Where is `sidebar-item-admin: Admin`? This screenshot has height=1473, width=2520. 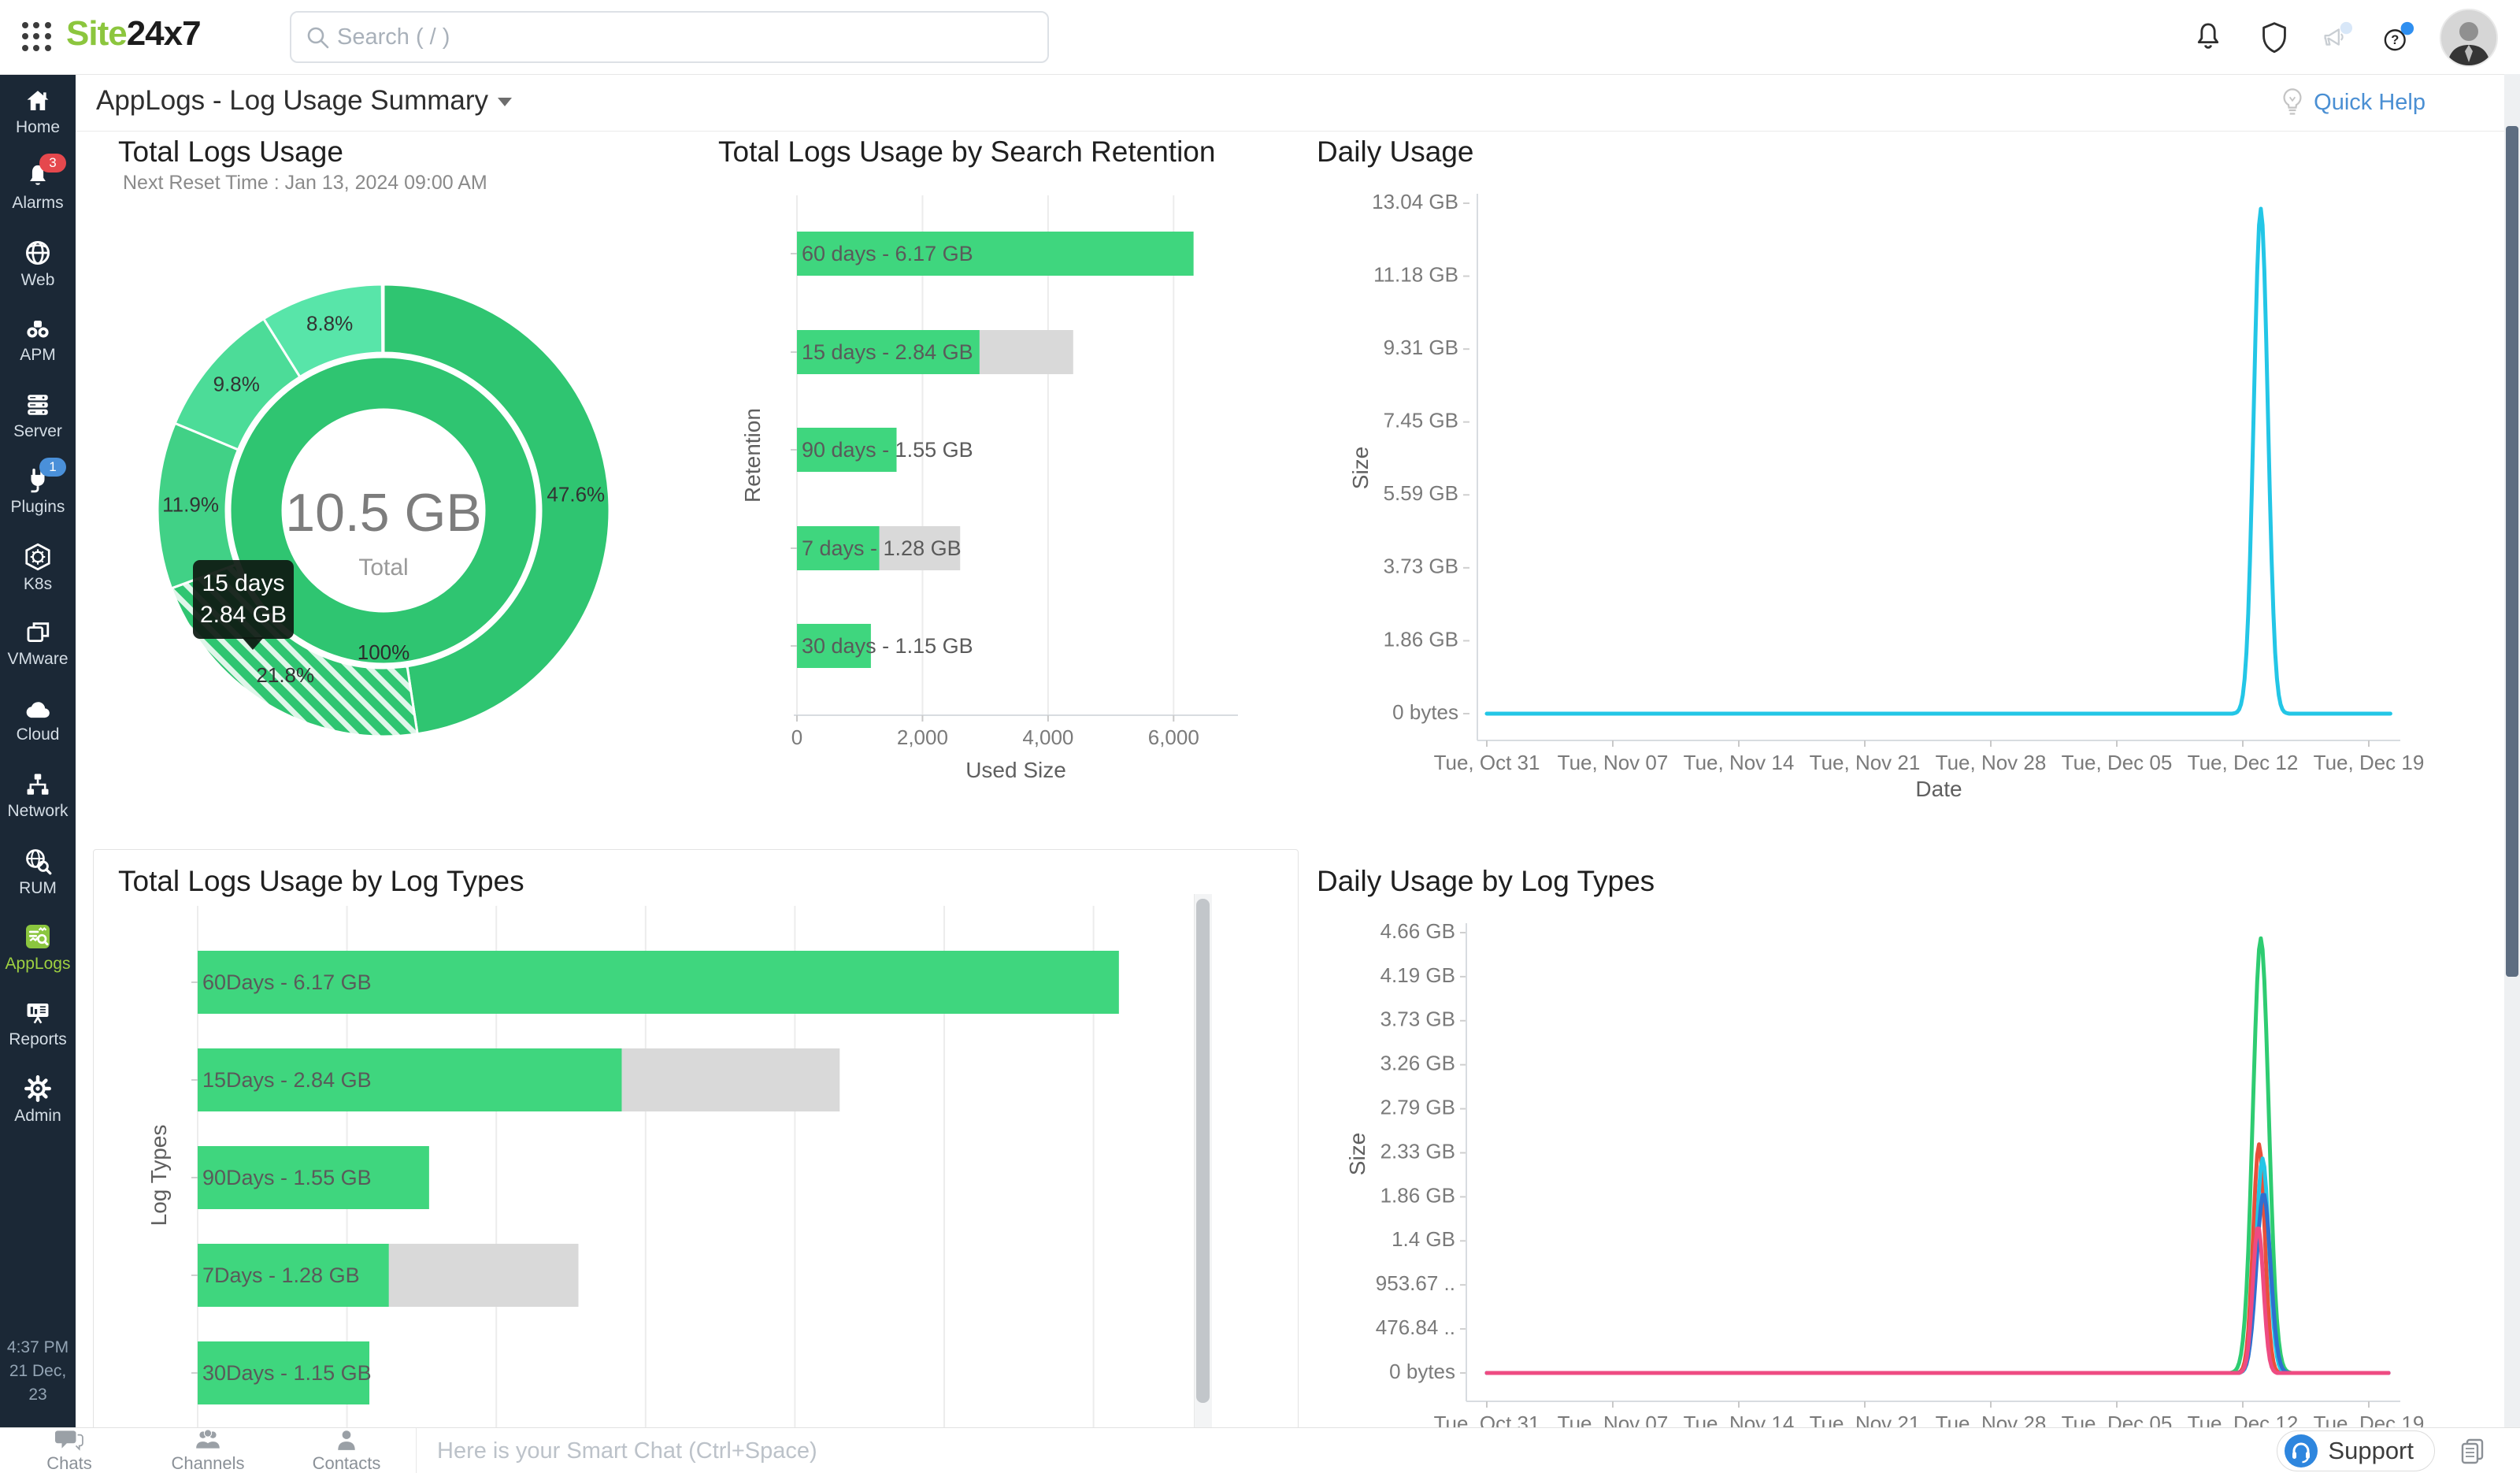 sidebar-item-admin: Admin is located at coordinates (38, 1101).